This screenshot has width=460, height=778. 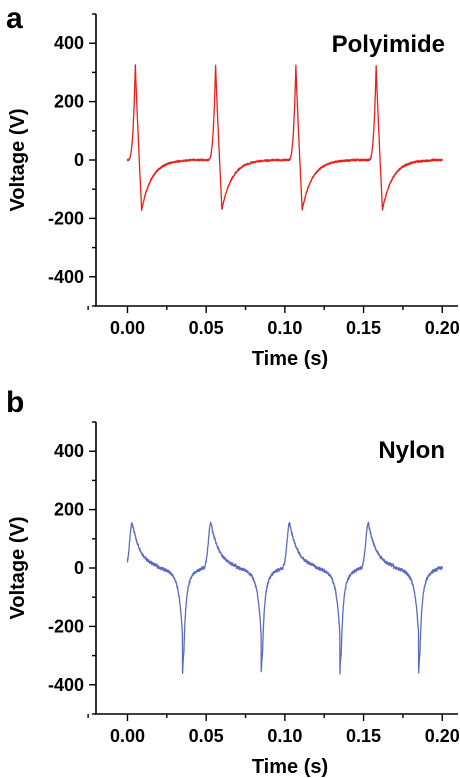 I want to click on y-axis-title-a: Voltage (V), so click(x=18, y=160).